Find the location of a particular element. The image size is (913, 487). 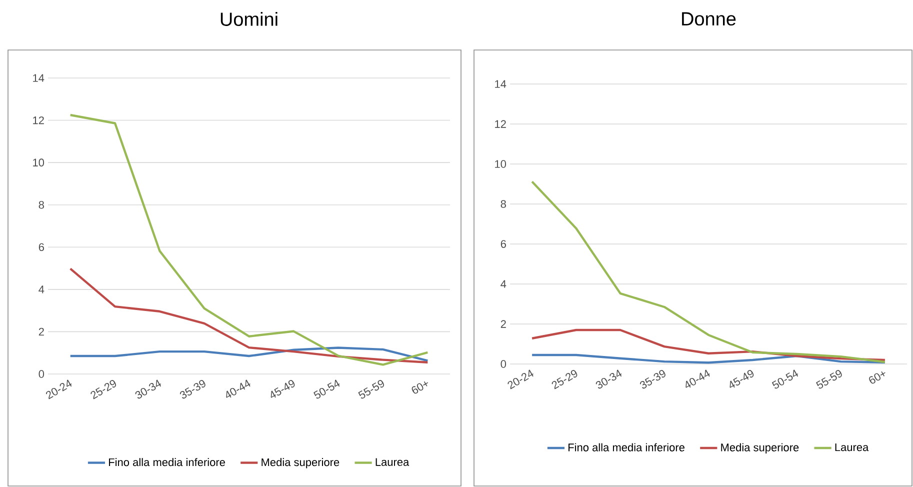

chart-title: Donne is located at coordinates (709, 19).